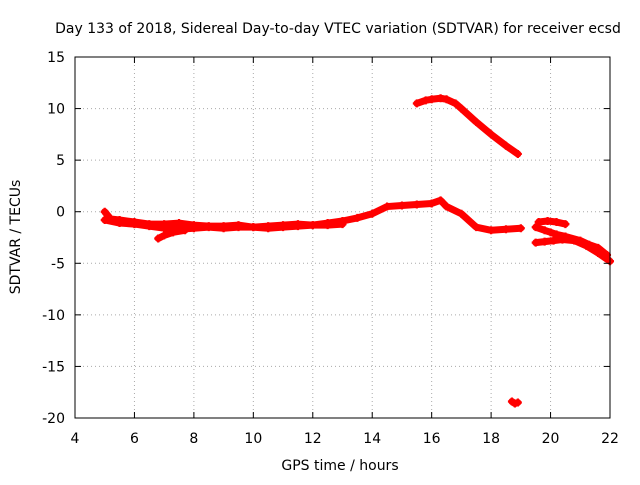  I want to click on series-late-upper, so click(552, 222).